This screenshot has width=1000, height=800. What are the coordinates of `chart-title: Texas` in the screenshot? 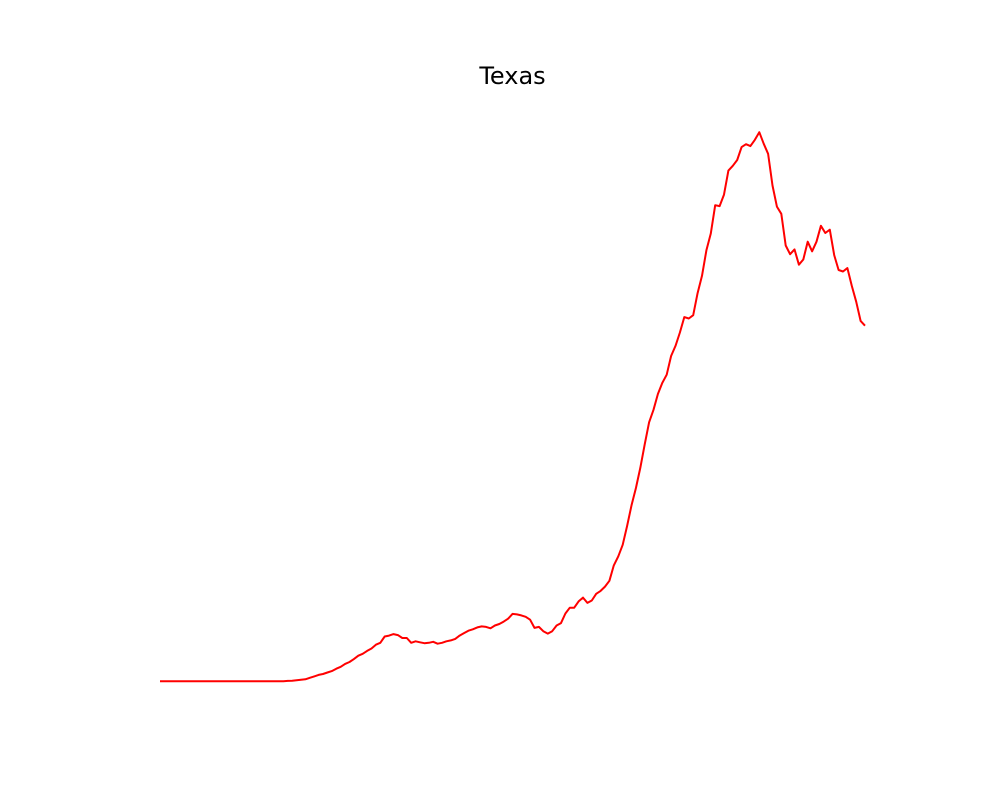 It's located at (512, 76).